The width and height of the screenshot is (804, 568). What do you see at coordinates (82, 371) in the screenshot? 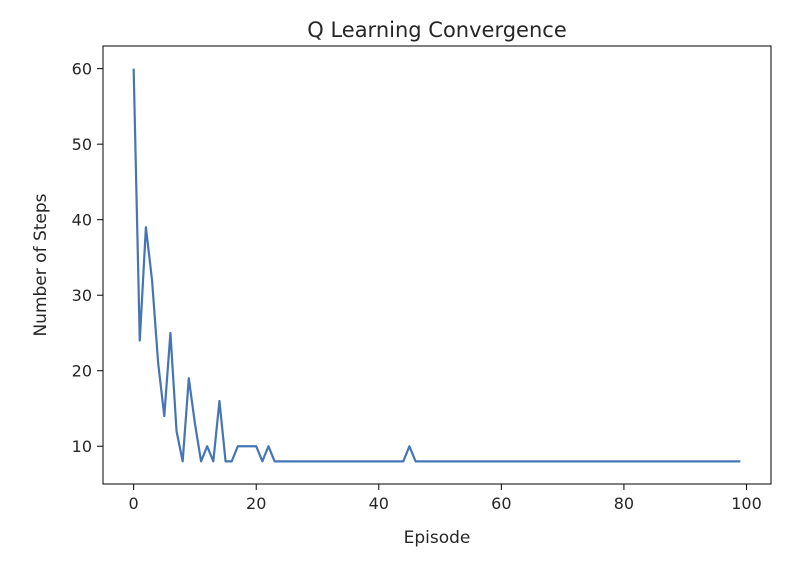
I see `y-tick-label: 20` at bounding box center [82, 371].